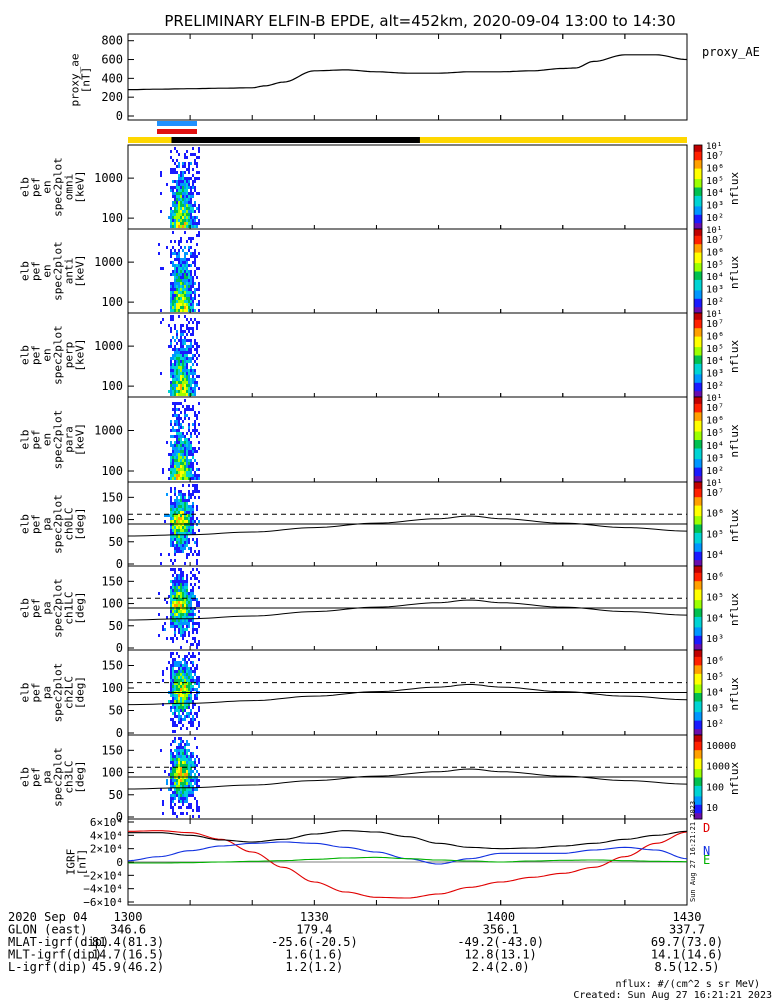  I want to click on ylabel-line: spec2plot, so click(58, 693).